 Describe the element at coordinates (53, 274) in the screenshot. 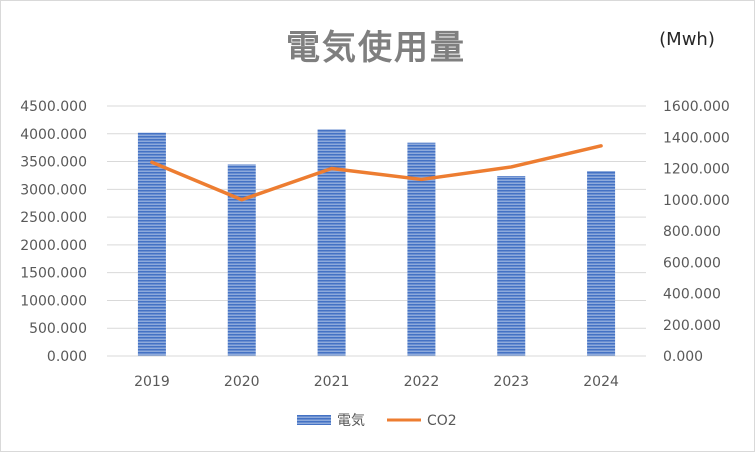

I see `left-tick-label: 1500.000` at that location.